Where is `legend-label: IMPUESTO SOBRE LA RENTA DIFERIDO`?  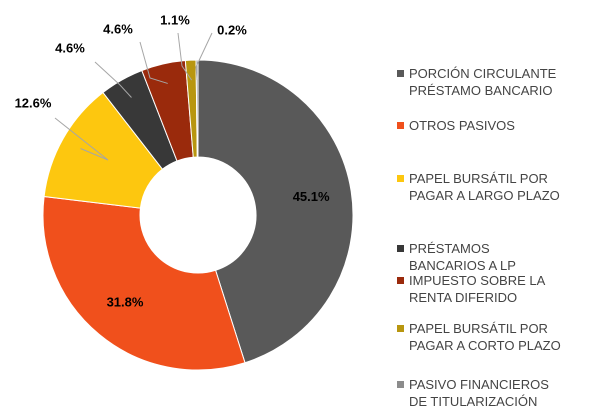 legend-label: IMPUESTO SOBRE LA RENTA DIFERIDO is located at coordinates (477, 289).